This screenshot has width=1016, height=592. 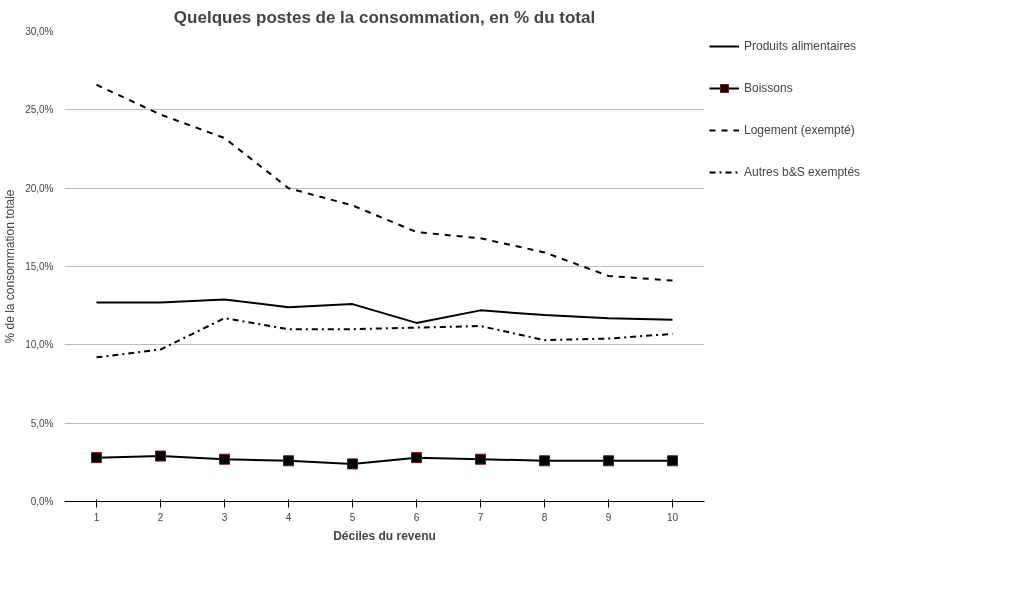 What do you see at coordinates (544, 517) in the screenshot?
I see `x-tick-label: 8` at bounding box center [544, 517].